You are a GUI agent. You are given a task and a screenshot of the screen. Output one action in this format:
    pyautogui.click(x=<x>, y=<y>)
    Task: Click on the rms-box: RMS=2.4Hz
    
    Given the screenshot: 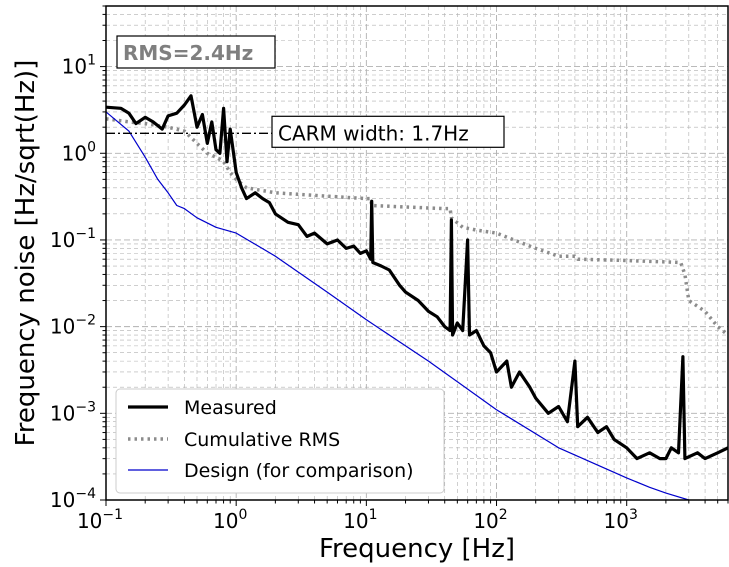 What is the action you would take?
    pyautogui.click(x=196, y=52)
    